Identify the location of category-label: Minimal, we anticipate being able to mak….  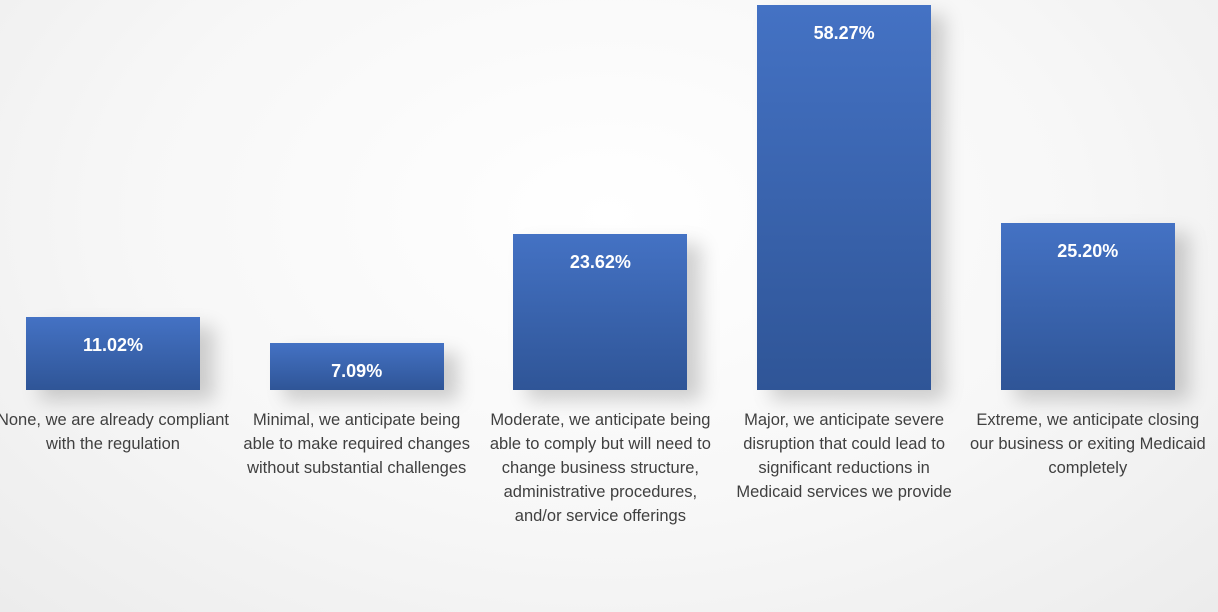
(356, 444).